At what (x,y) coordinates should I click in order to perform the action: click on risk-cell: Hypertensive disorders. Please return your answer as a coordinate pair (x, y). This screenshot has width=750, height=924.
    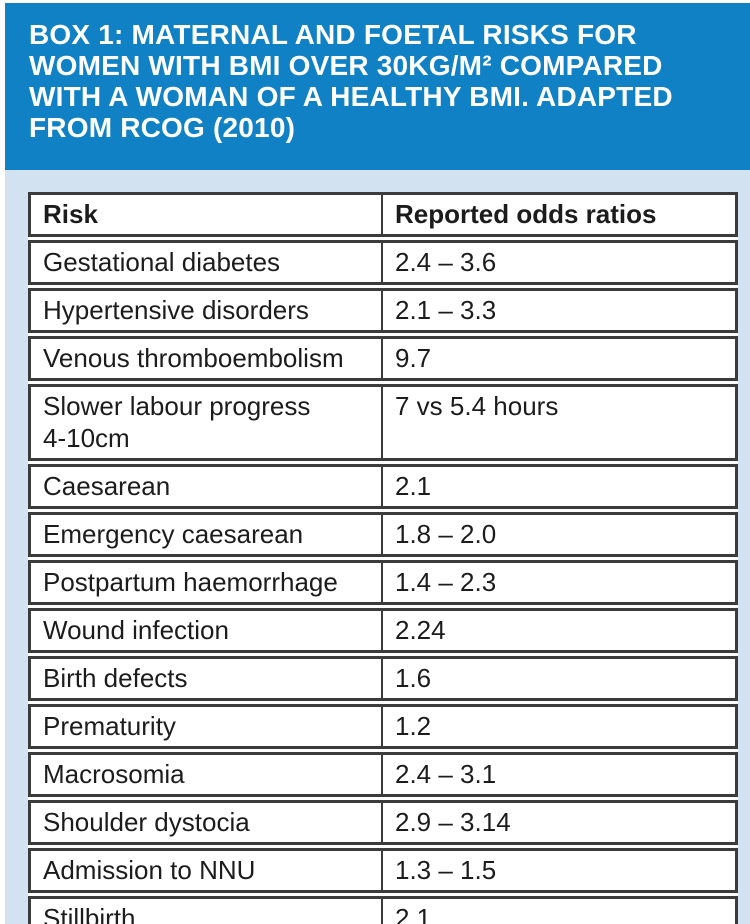
    Looking at the image, I should click on (207, 310).